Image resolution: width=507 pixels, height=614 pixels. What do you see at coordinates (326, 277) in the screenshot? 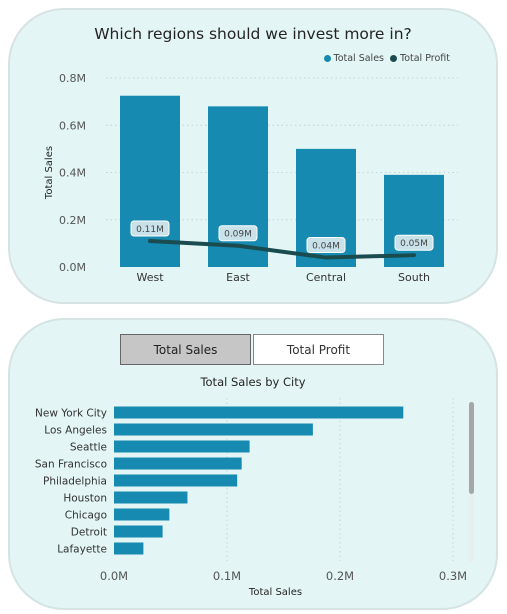
I see `x-tick-label: Central` at bounding box center [326, 277].